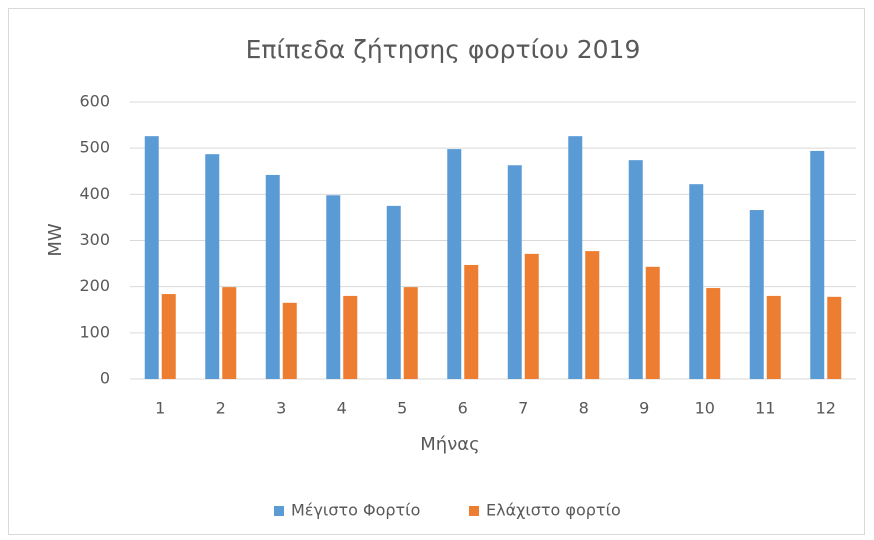 The image size is (874, 540). What do you see at coordinates (94, 331) in the screenshot?
I see `y-tick-label: 100` at bounding box center [94, 331].